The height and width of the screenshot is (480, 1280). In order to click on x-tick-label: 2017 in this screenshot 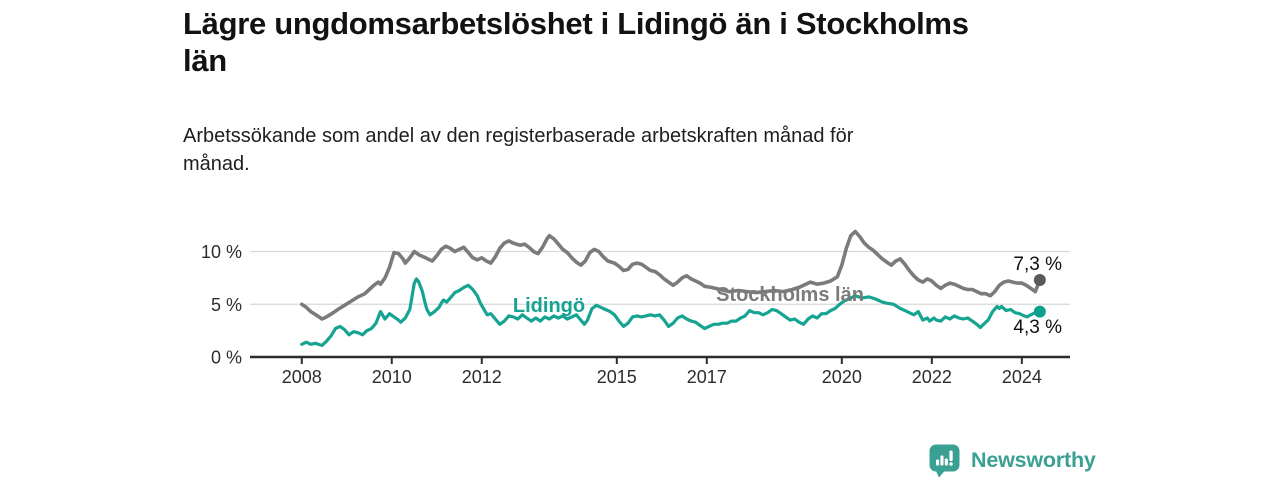, I will do `click(707, 377)`.